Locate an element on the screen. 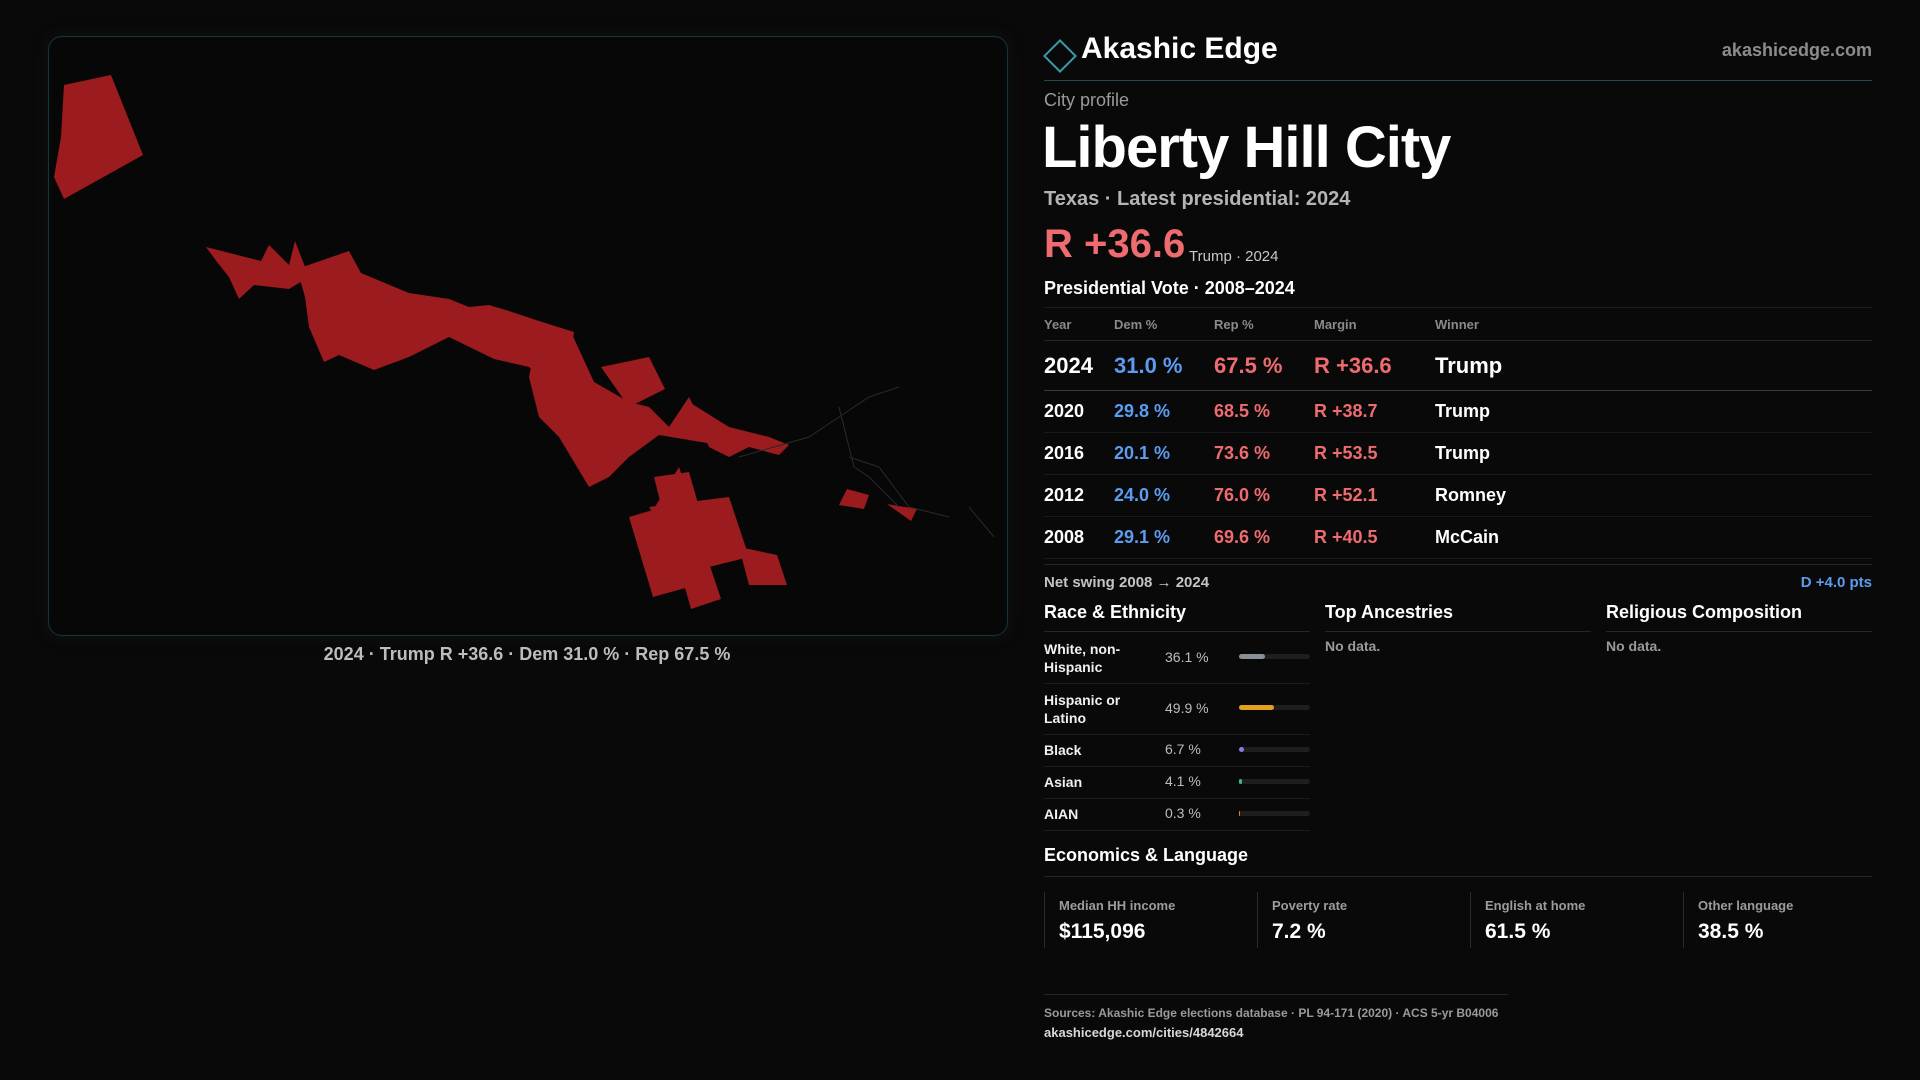 This screenshot has height=1080, width=1920. stat-value: 61.5 % is located at coordinates (1518, 931).